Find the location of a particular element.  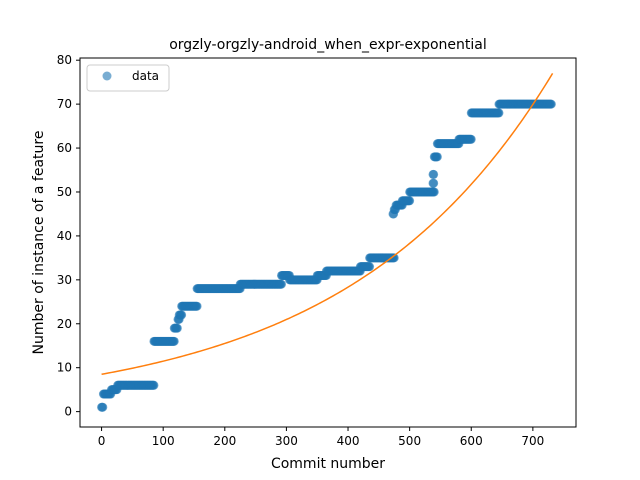

y-tick-label: 20 is located at coordinates (64, 324).